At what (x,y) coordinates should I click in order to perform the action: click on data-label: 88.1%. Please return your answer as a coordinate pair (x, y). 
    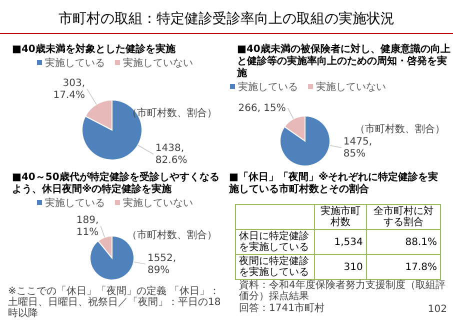
    Looking at the image, I should click on (403, 242).